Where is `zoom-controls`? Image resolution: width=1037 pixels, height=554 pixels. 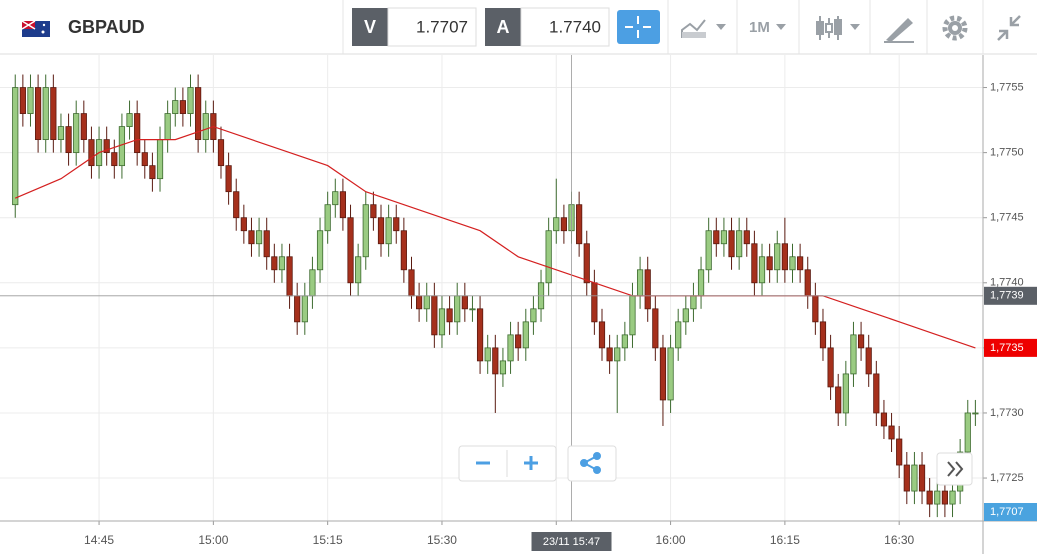
zoom-controls is located at coordinates (715, 465).